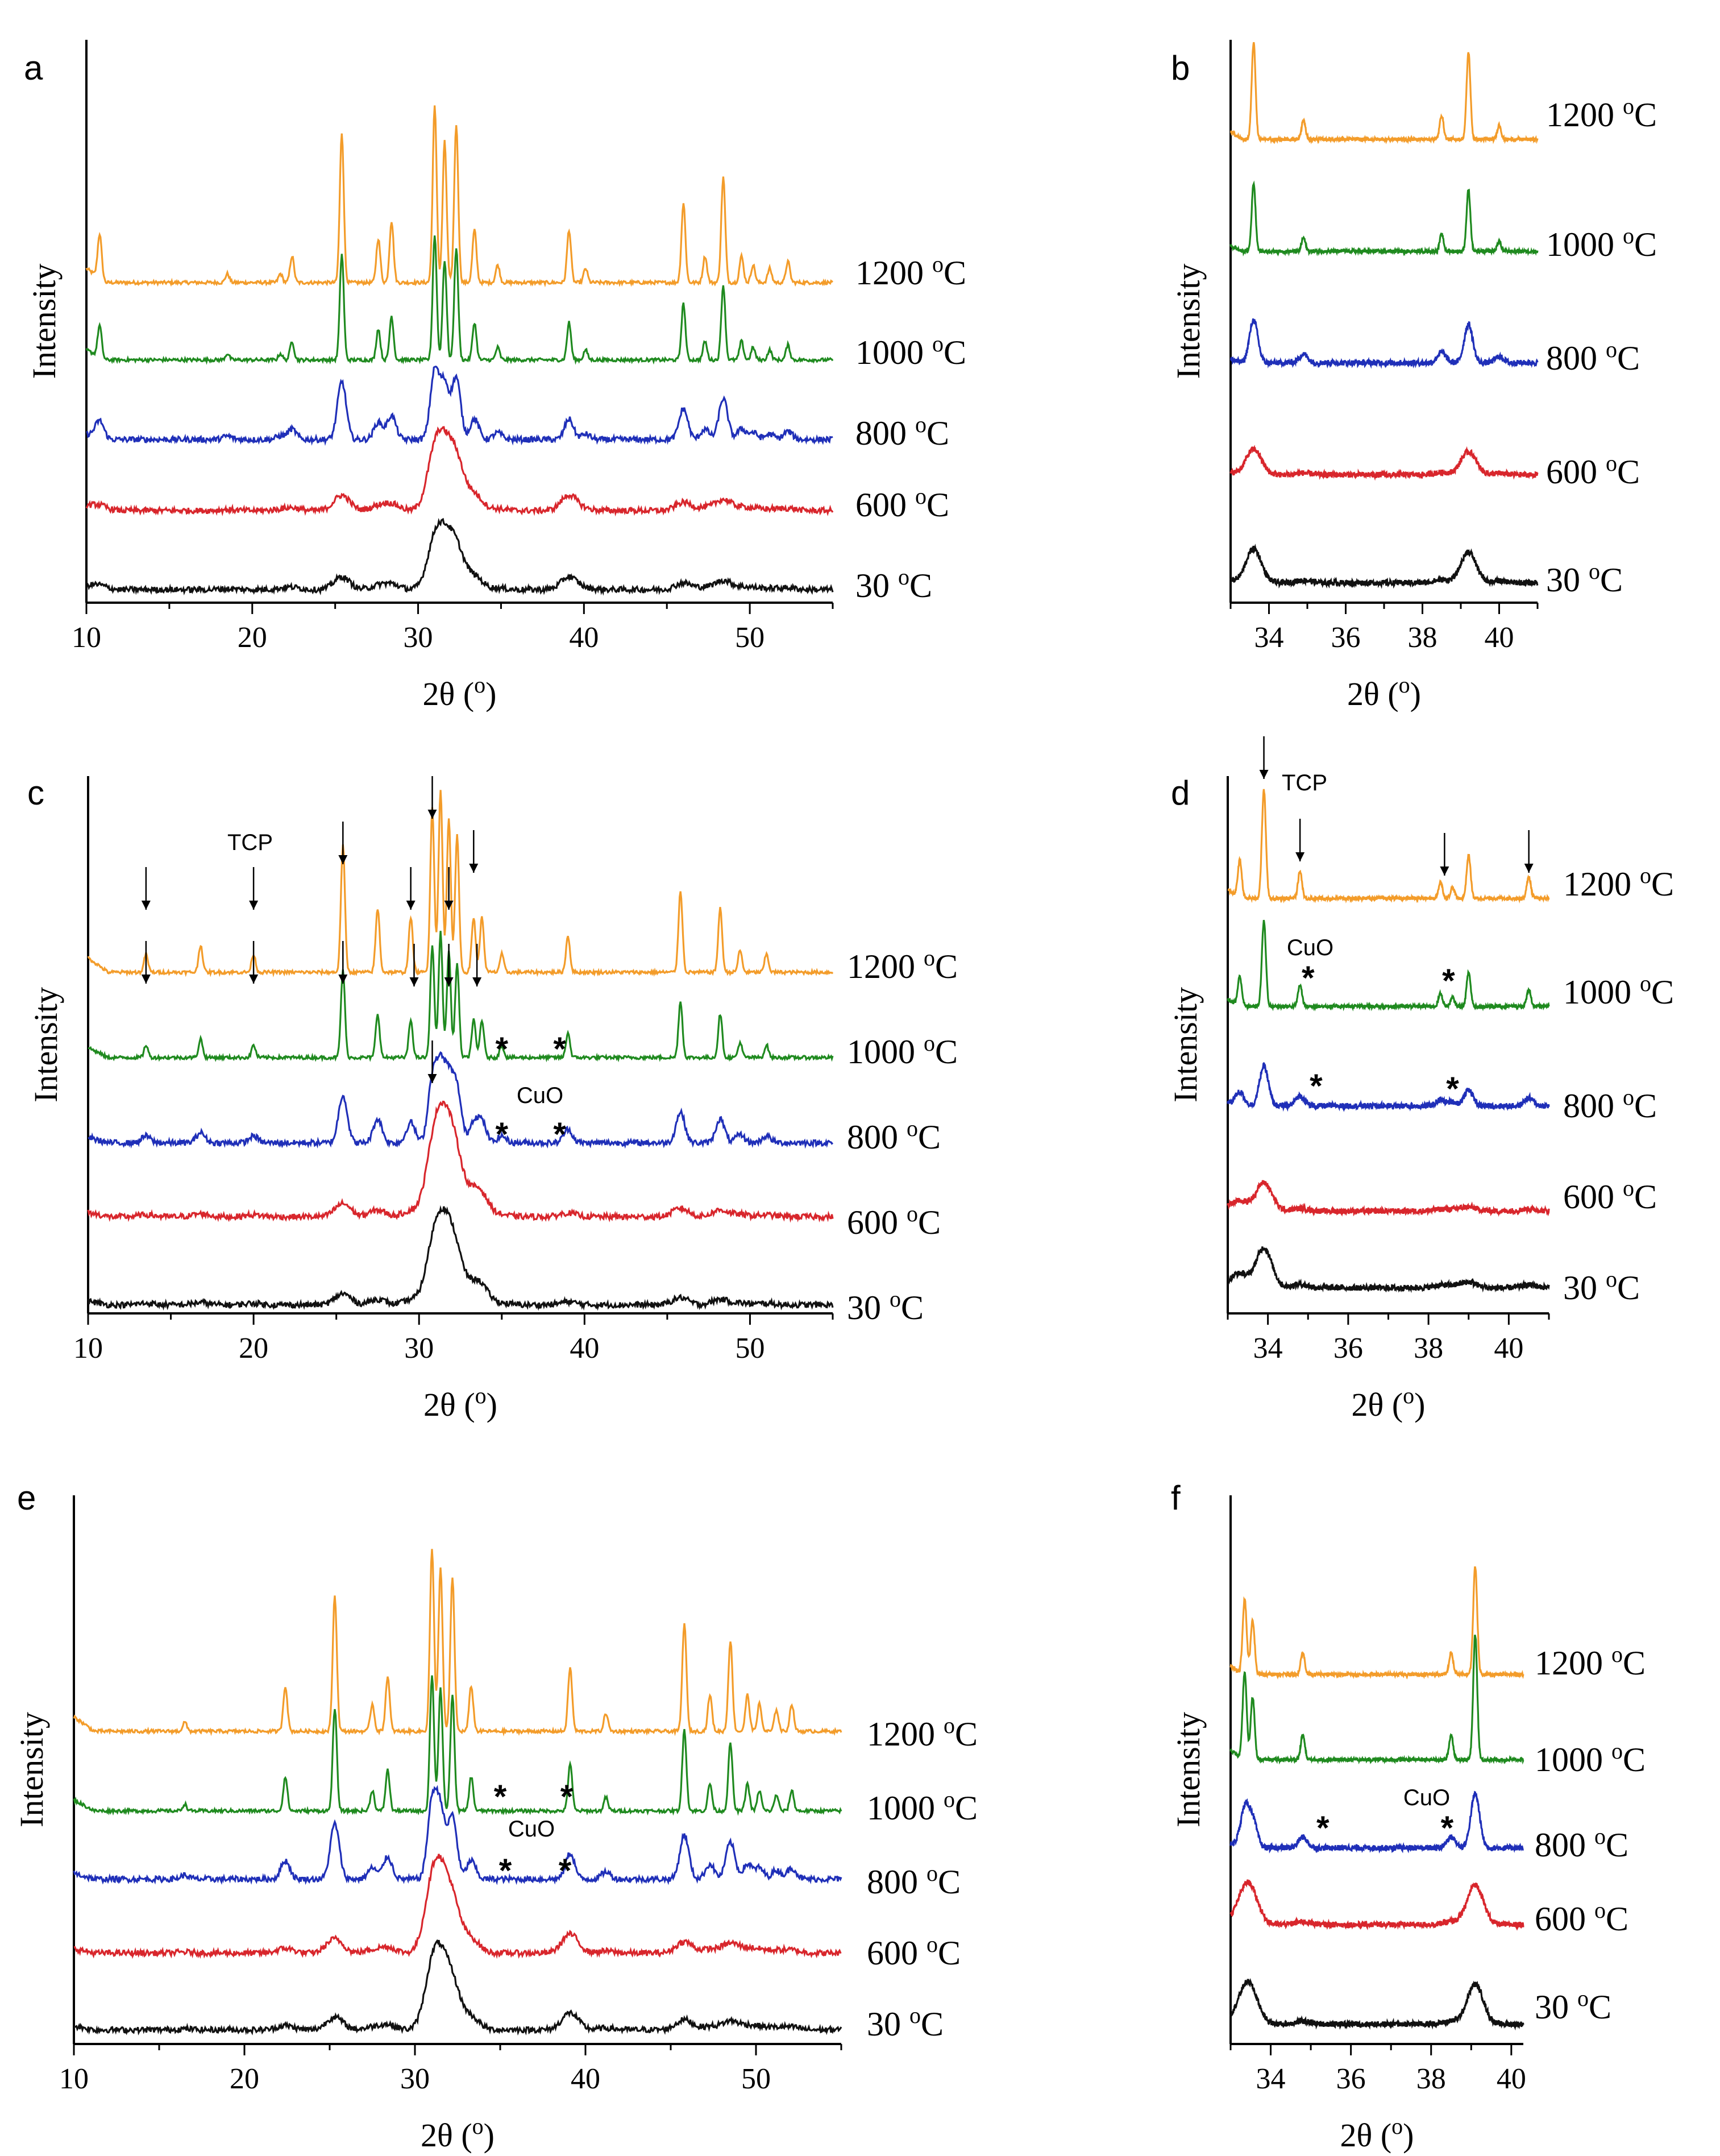 This screenshot has width=1720, height=2156. Describe the element at coordinates (33, 68) in the screenshot. I see `panel-letter-a: a` at that location.